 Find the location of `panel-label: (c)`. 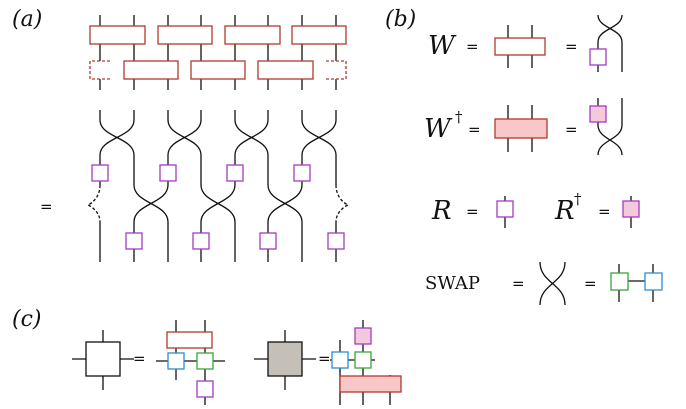

panel-label: (c) is located at coordinates (27, 319).